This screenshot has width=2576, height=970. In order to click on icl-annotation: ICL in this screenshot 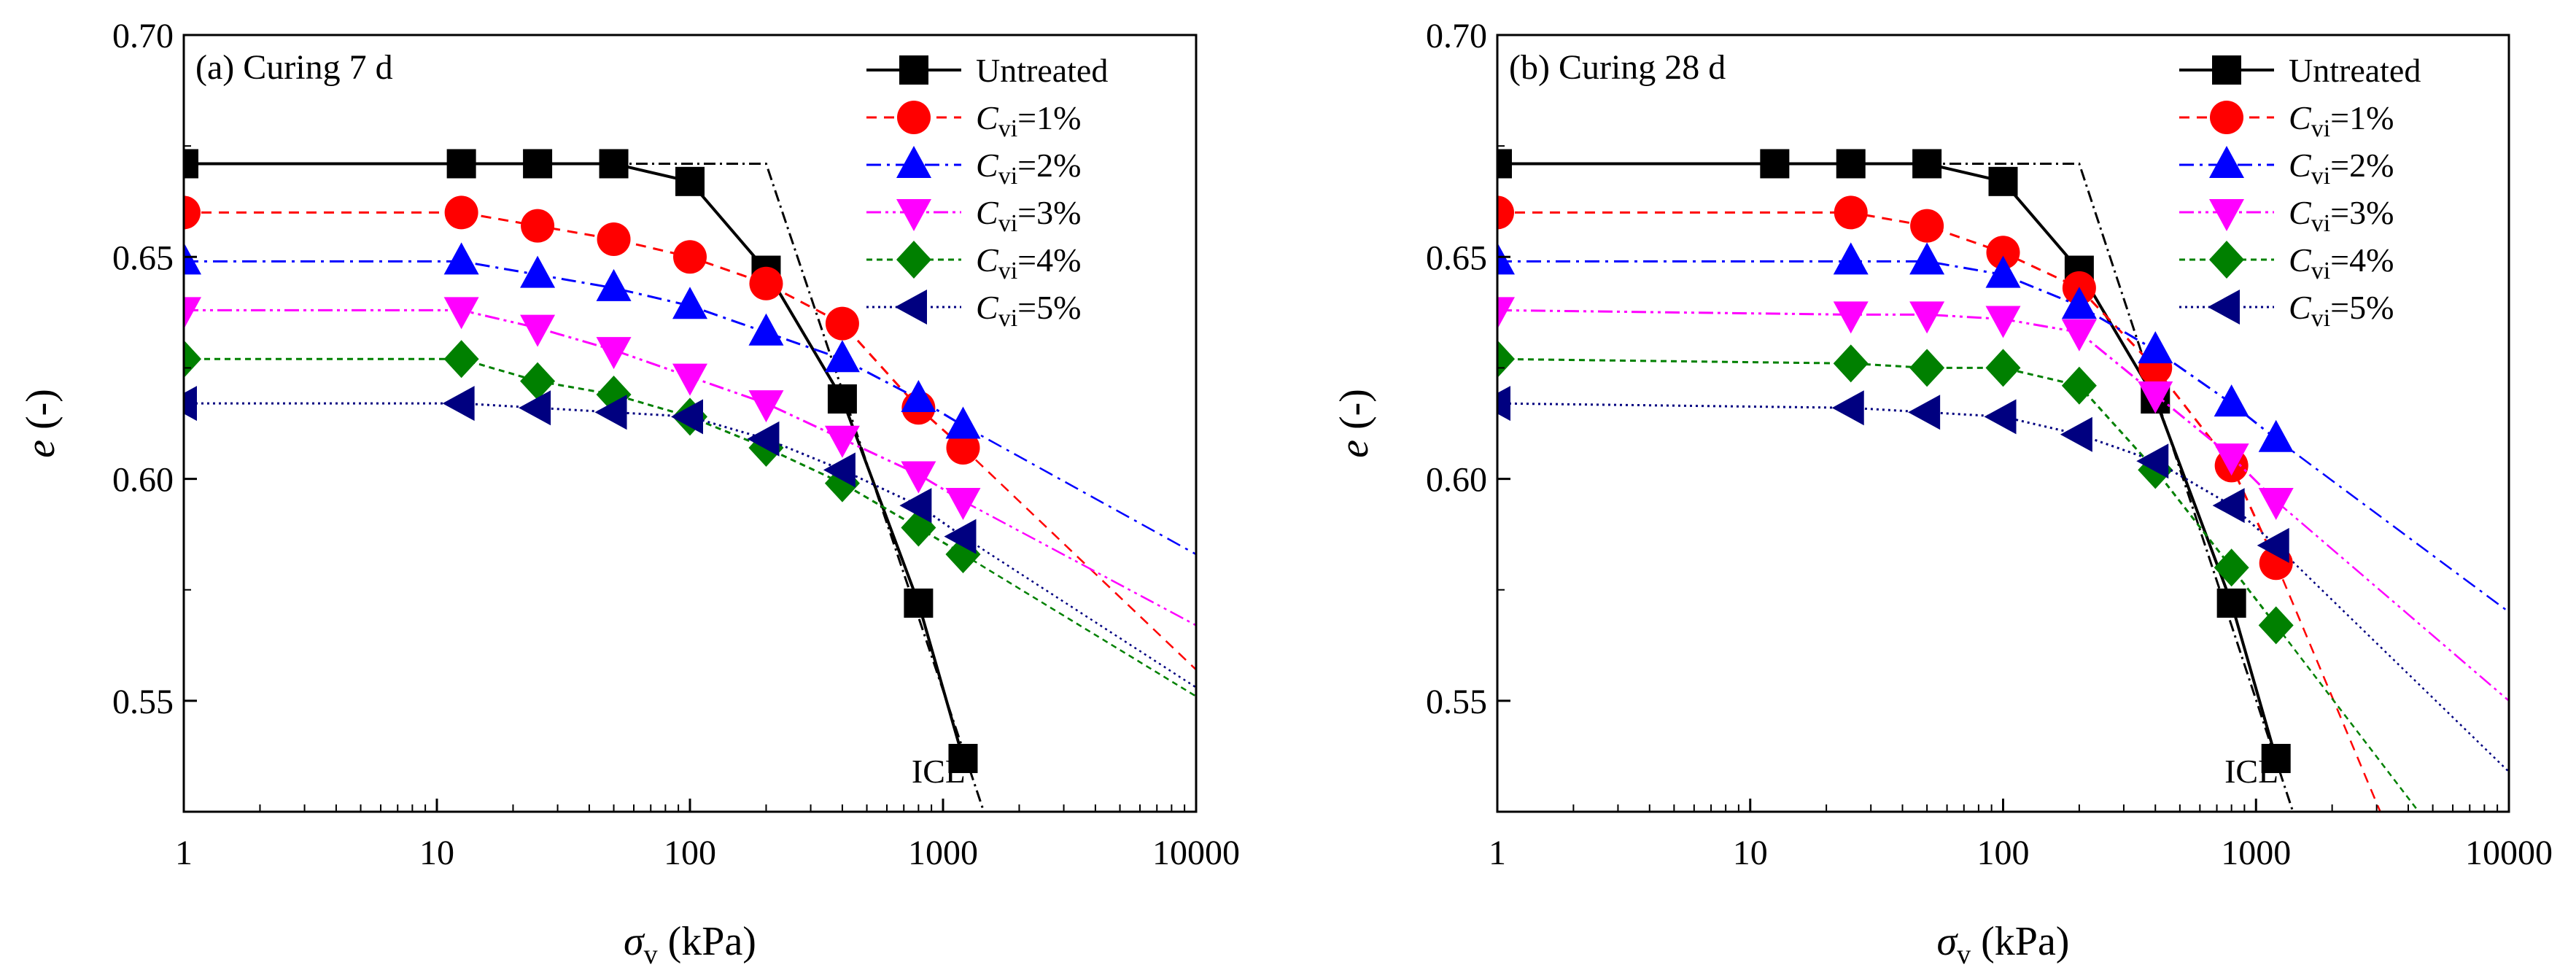, I will do `click(939, 772)`.